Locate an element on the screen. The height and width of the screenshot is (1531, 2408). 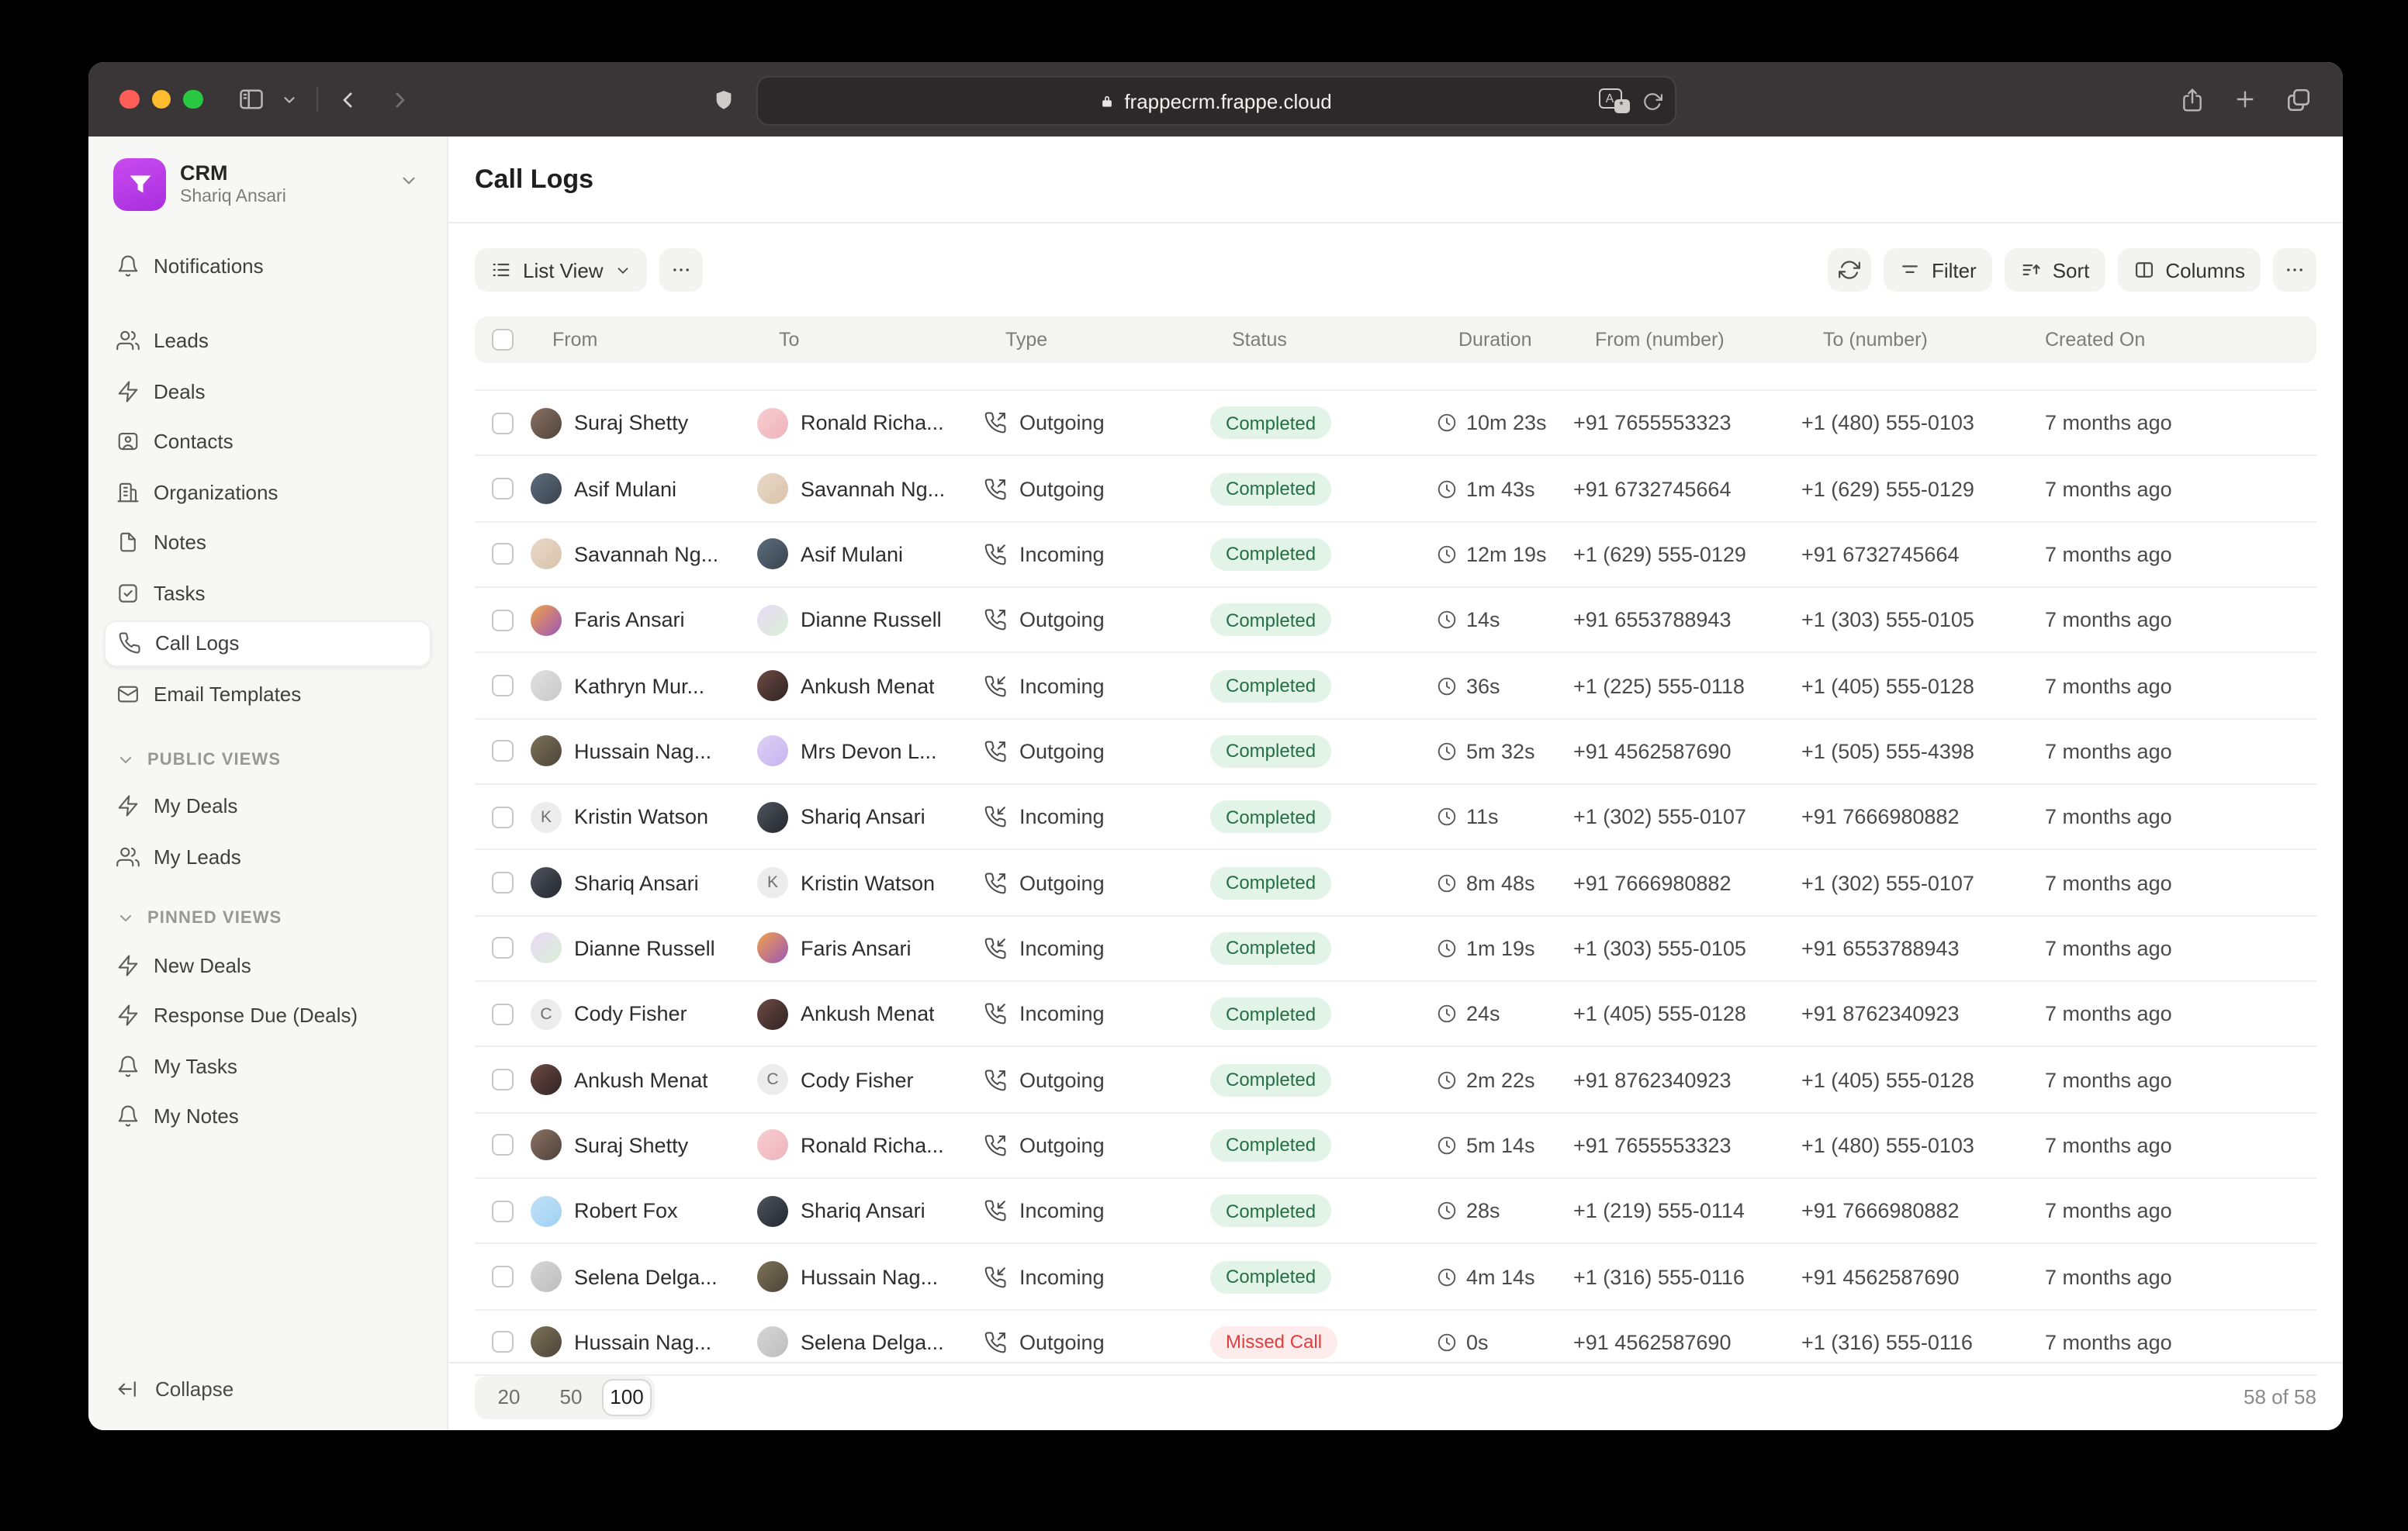
sidebar-toggle-icon is located at coordinates (251, 99).